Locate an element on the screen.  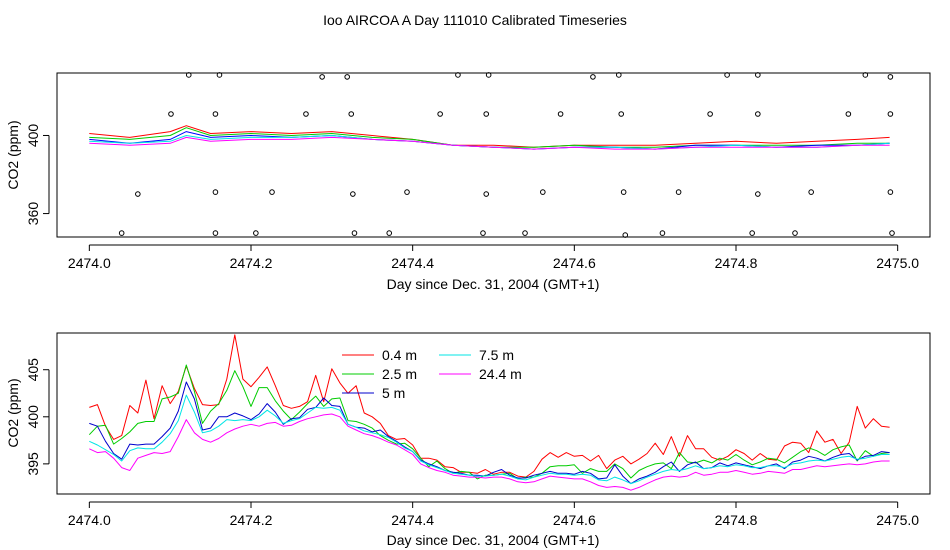
bottom-y-axis: 395 400 405 is located at coordinates (37, 417).